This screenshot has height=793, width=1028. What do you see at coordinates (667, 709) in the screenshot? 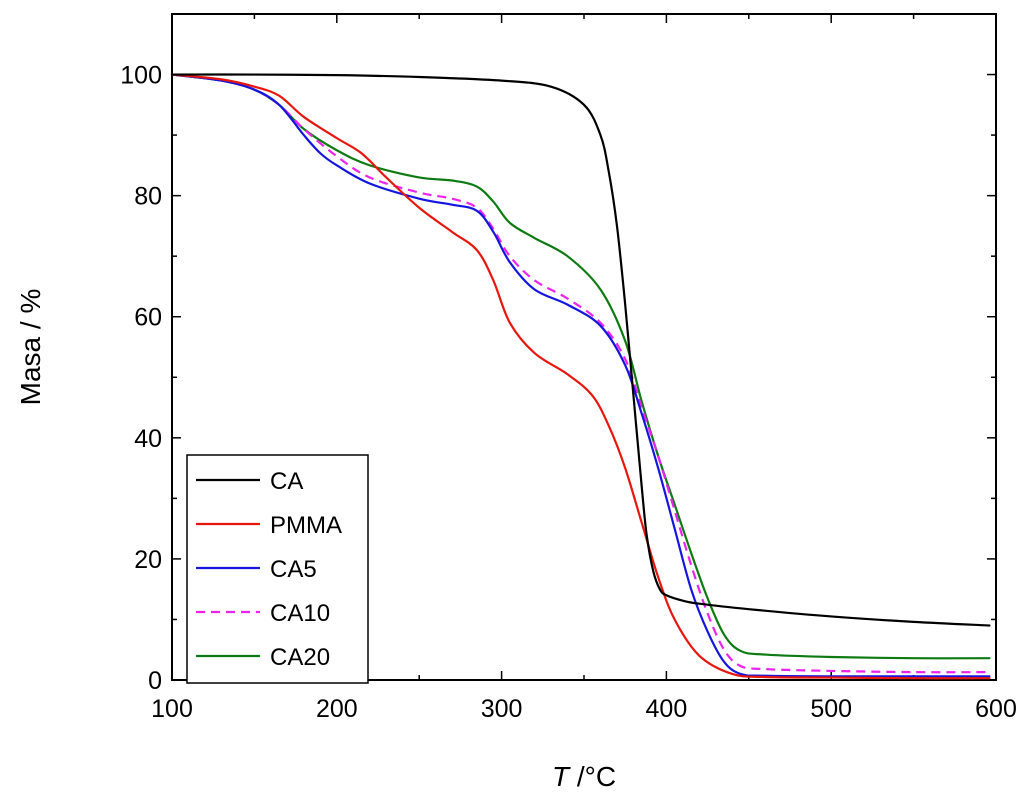
I see `x-tick-label: 400` at bounding box center [667, 709].